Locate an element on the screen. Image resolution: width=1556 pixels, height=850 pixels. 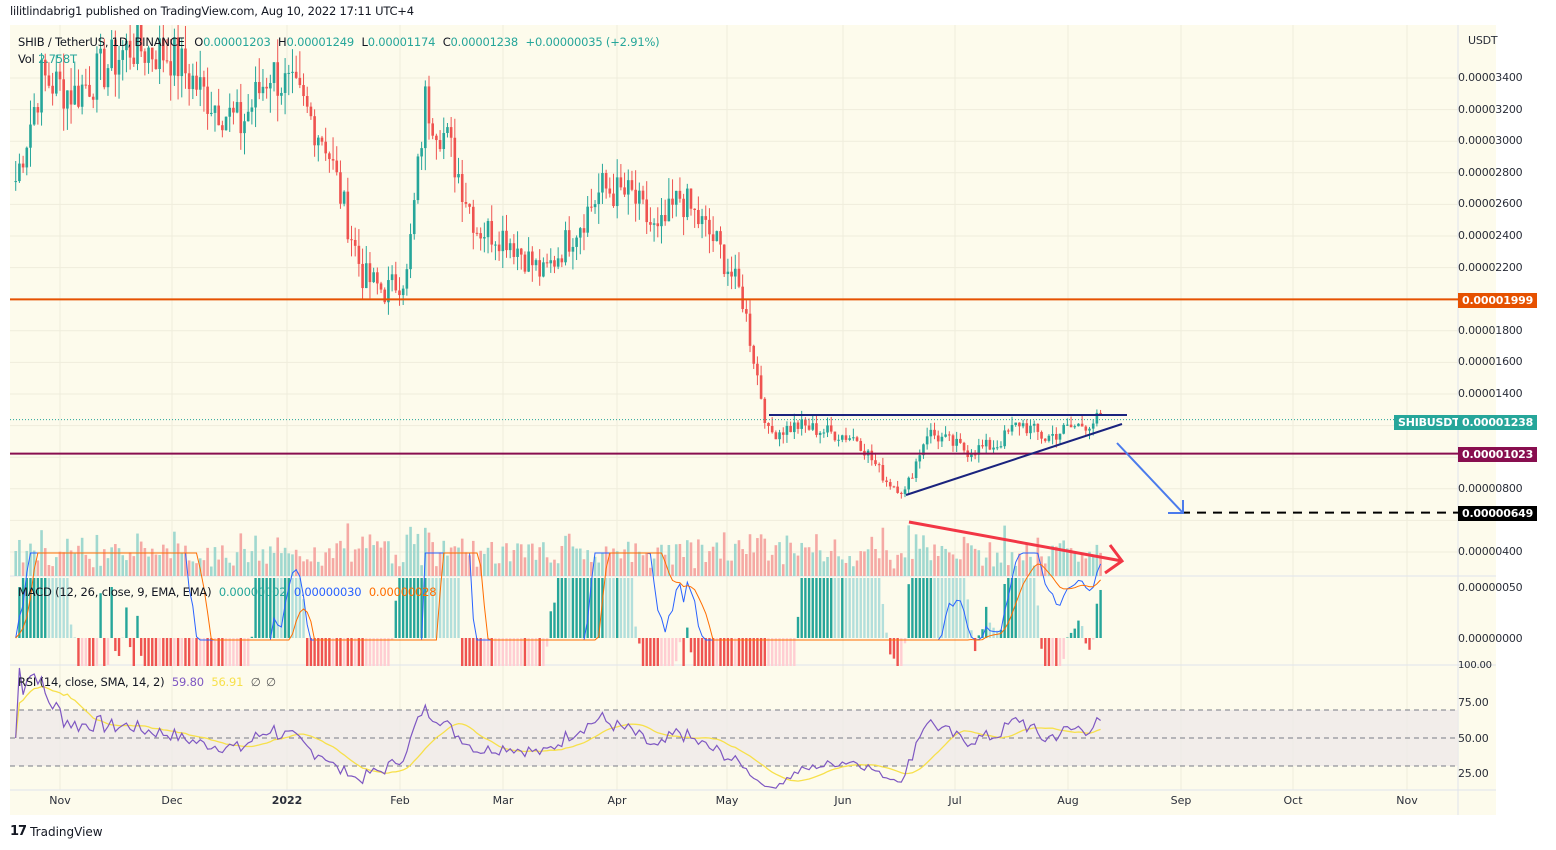
macd-axis-tick: 0.00000000 is located at coordinates (1490, 638).